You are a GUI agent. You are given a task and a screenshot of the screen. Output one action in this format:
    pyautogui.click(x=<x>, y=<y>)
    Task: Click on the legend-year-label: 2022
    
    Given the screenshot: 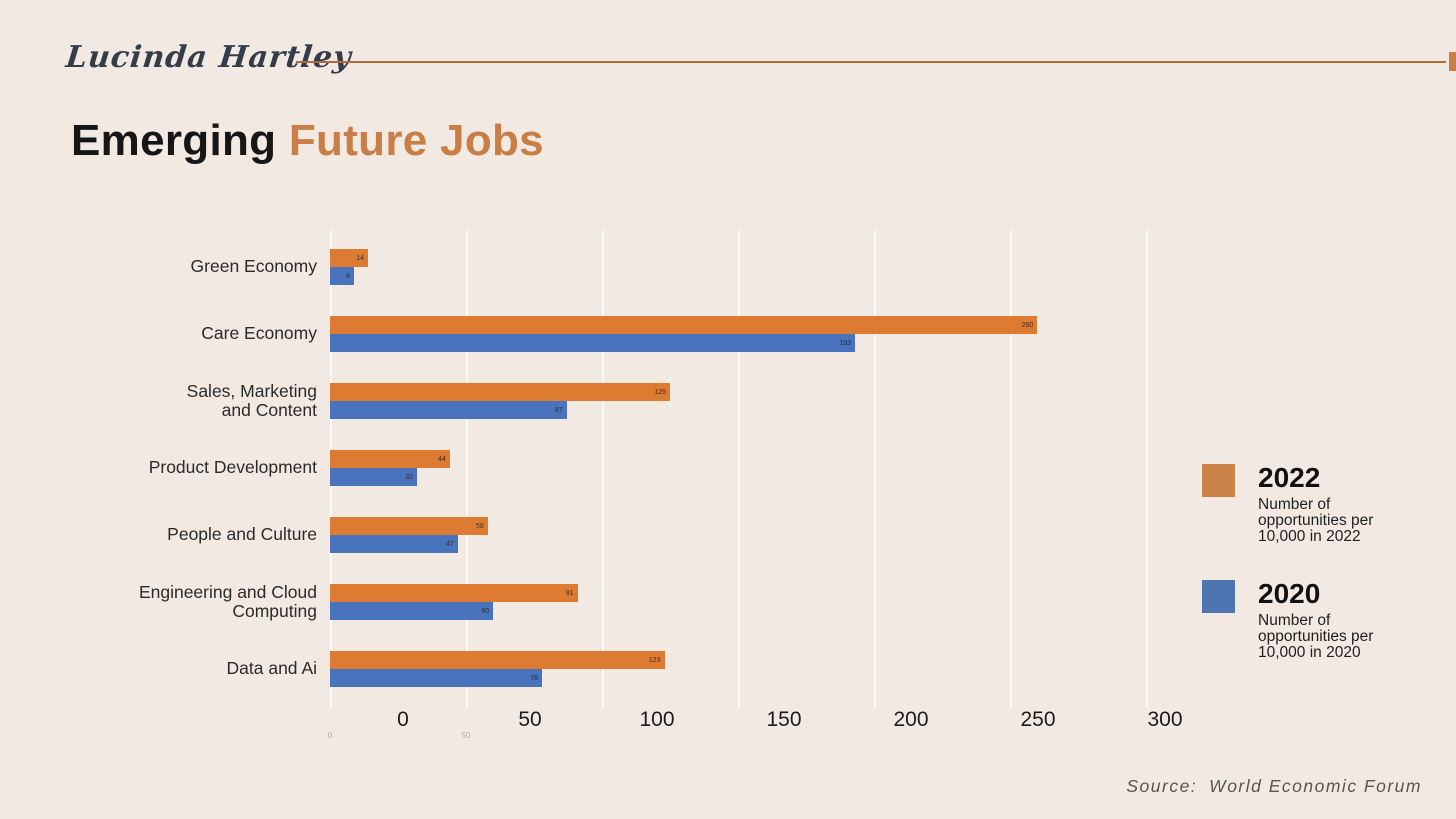 What is the action you would take?
    pyautogui.click(x=1289, y=477)
    